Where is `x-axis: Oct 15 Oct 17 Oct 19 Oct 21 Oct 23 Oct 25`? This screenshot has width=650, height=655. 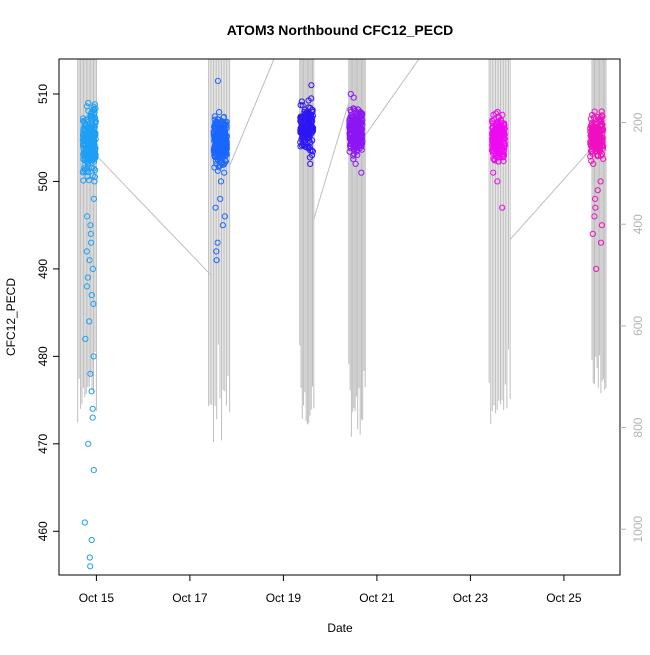
x-axis: Oct 15 Oct 17 Oct 19 Oct 21 Oct 23 Oct 25 is located at coordinates (330, 590).